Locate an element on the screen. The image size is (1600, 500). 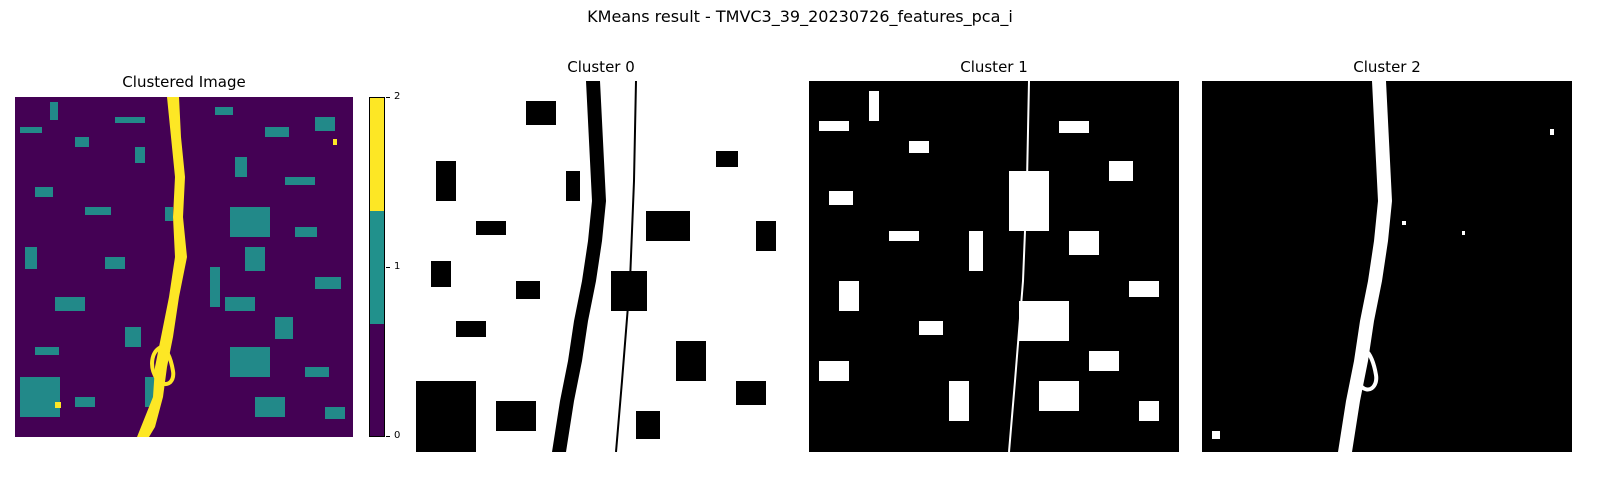
colorbar is located at coordinates (377, 267).